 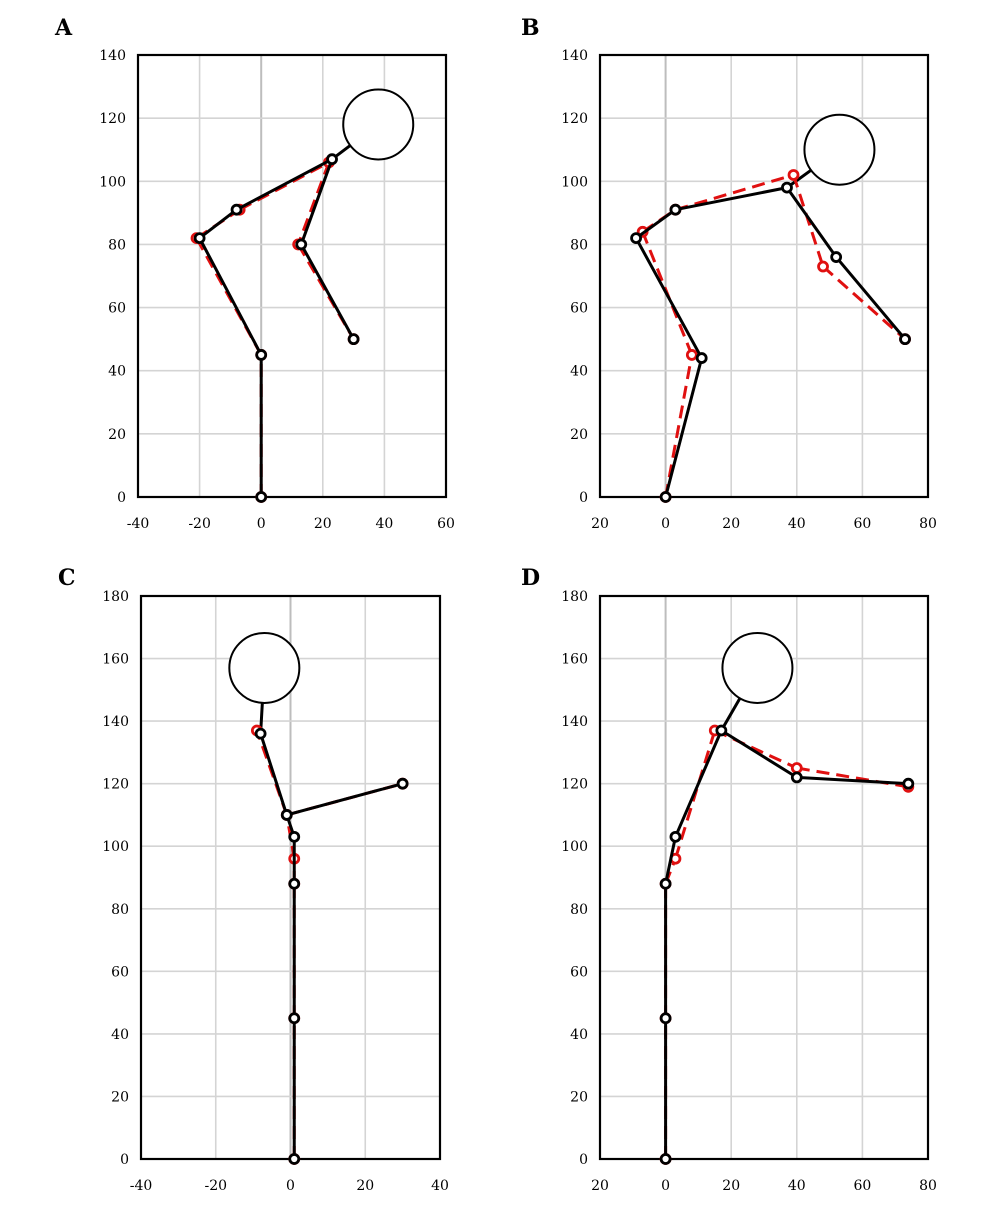 What do you see at coordinates (67, 578) in the screenshot?
I see `panel-letter-c: C` at bounding box center [67, 578].